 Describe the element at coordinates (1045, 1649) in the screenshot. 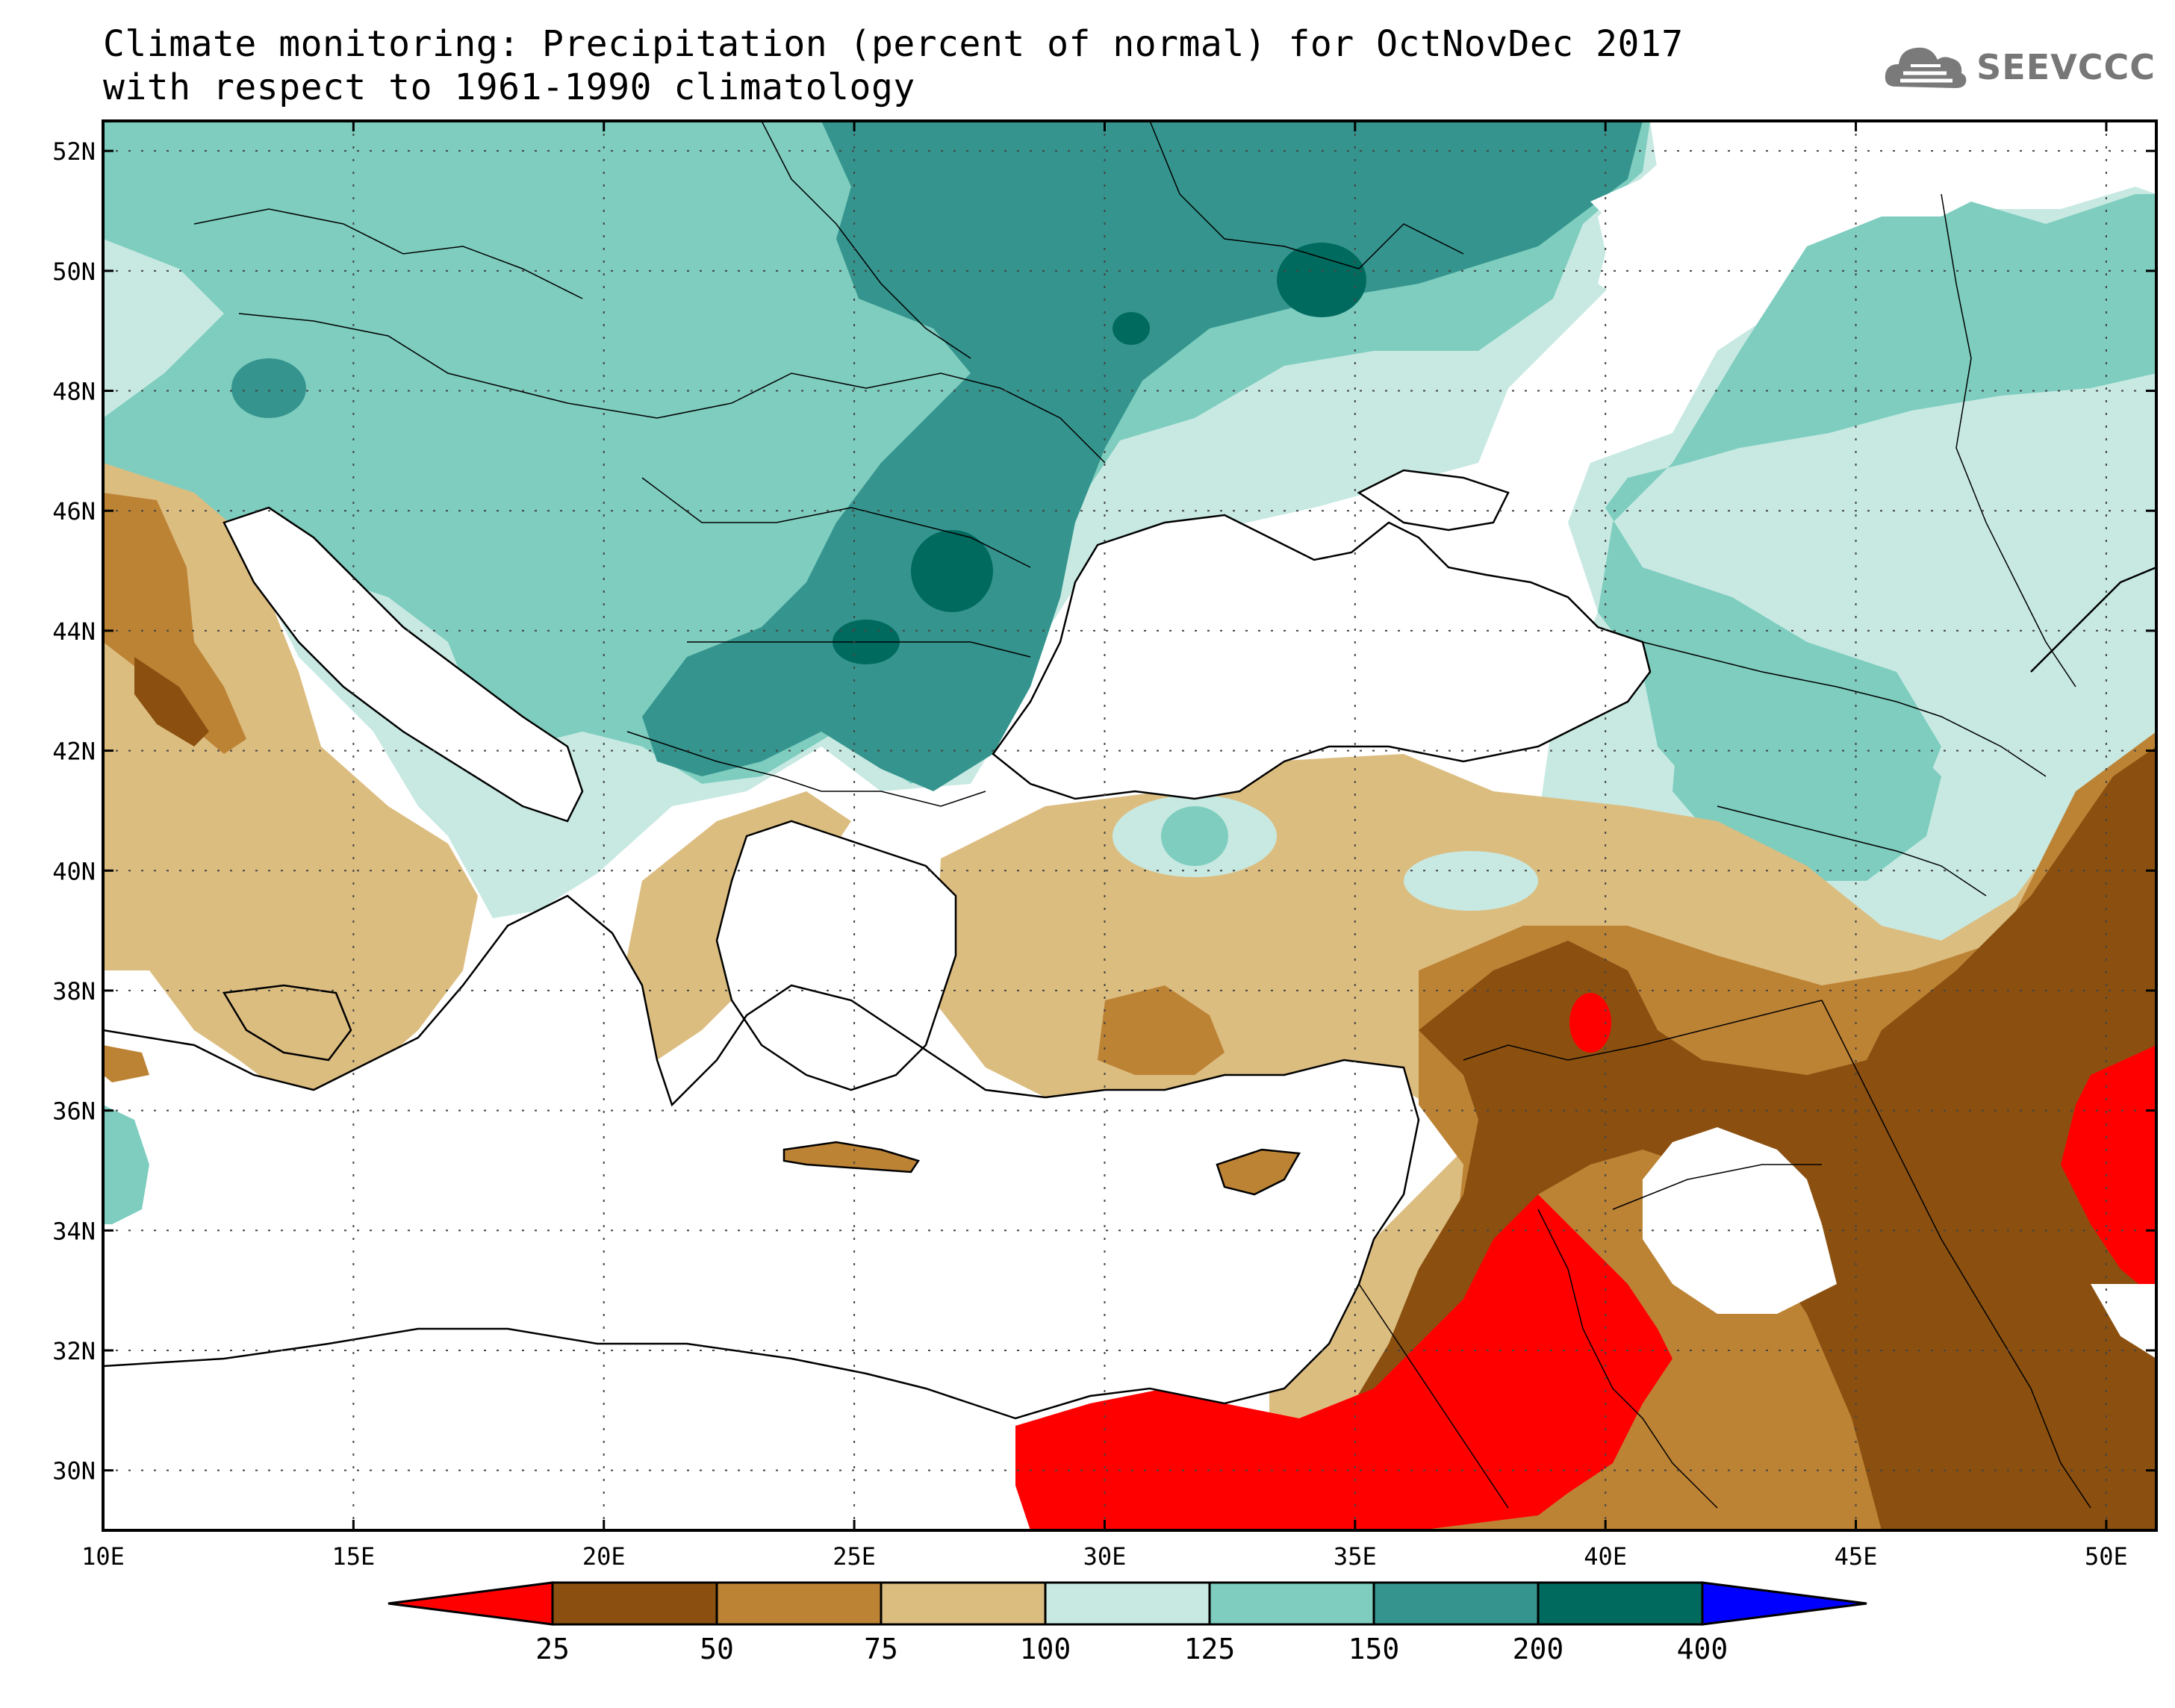

I see `colorbar-label: 100` at that location.